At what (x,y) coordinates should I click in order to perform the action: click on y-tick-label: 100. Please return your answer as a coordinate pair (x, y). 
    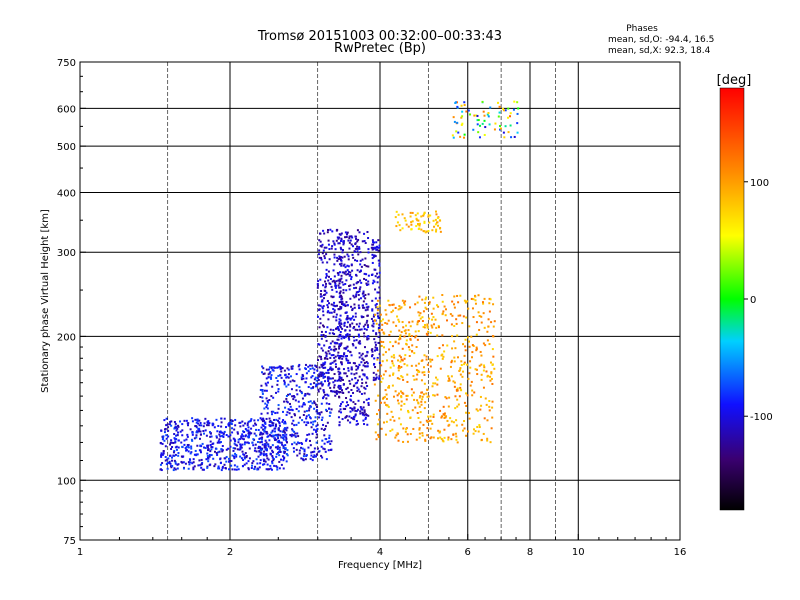
    Looking at the image, I should click on (66, 481).